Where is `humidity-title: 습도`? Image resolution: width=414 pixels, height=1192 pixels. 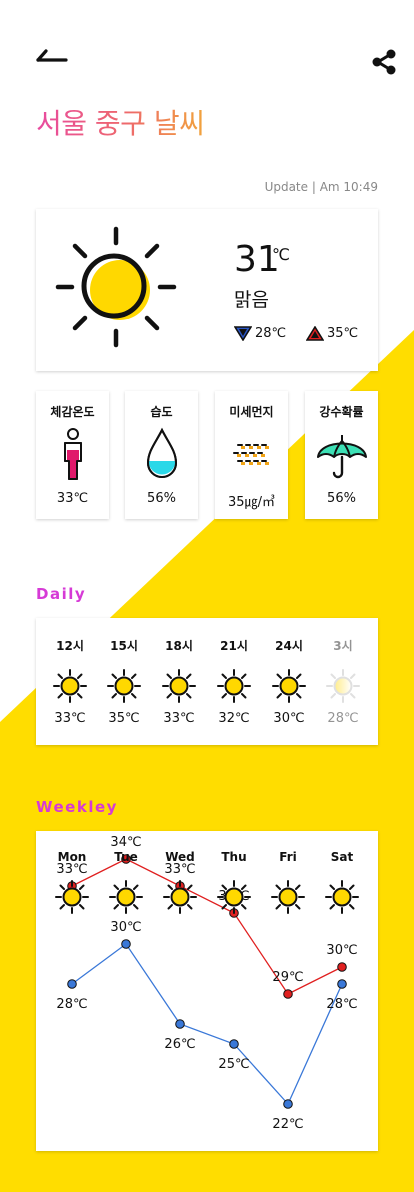 humidity-title: 습도 is located at coordinates (161, 412).